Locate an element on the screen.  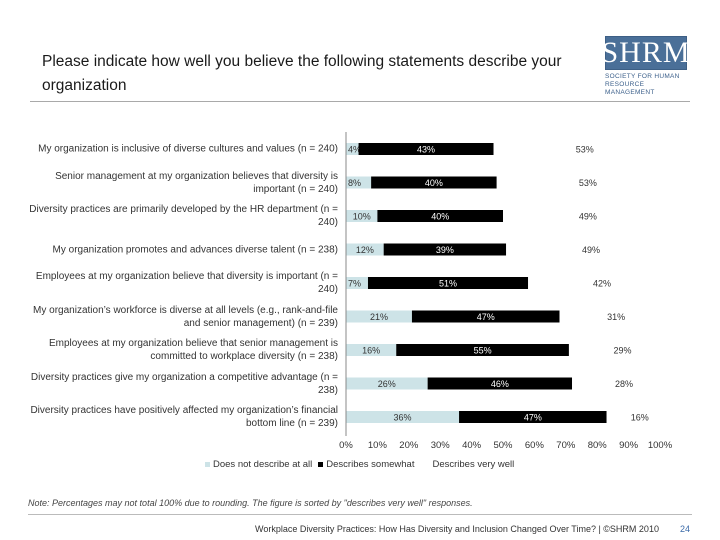
x-tick-label: 80% is located at coordinates (598, 445).